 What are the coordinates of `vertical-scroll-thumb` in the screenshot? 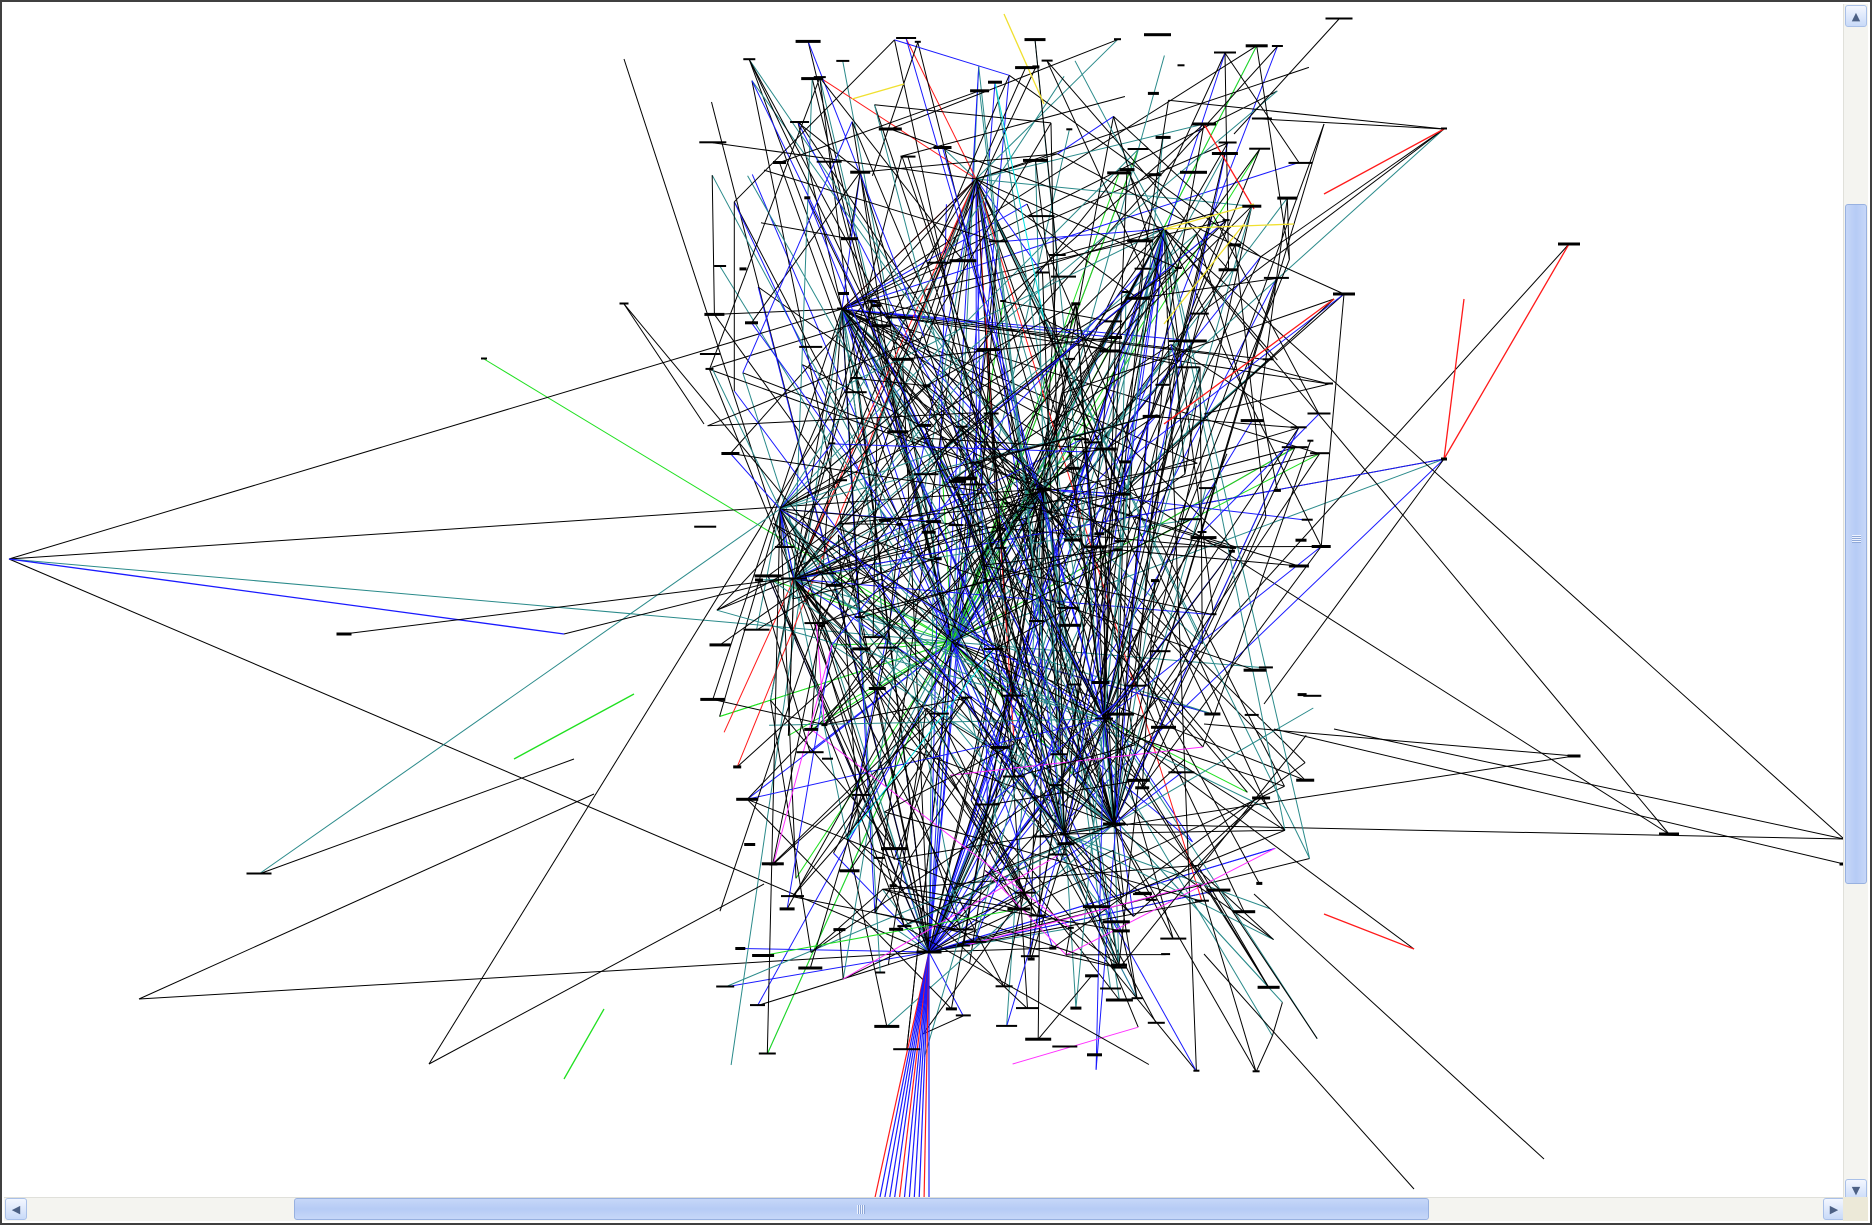 It's located at (1856, 544).